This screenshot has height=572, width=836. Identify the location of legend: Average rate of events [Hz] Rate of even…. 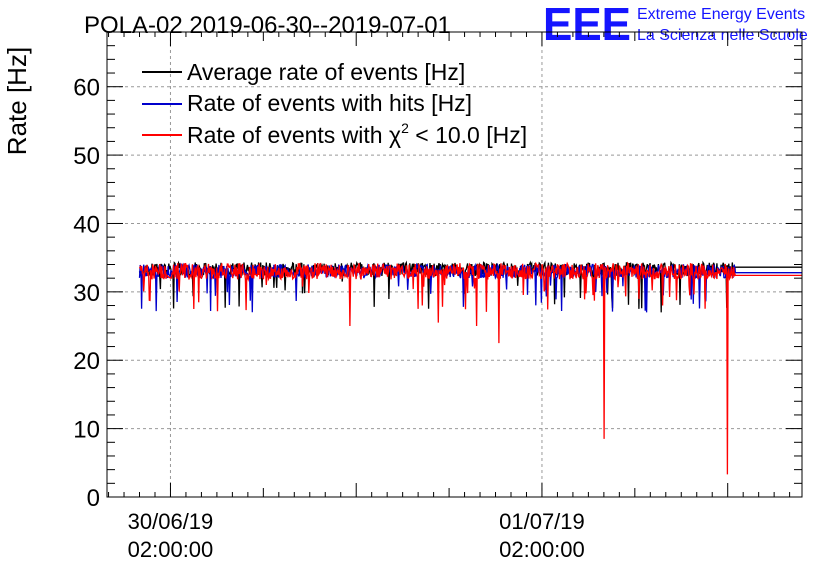
(334, 103).